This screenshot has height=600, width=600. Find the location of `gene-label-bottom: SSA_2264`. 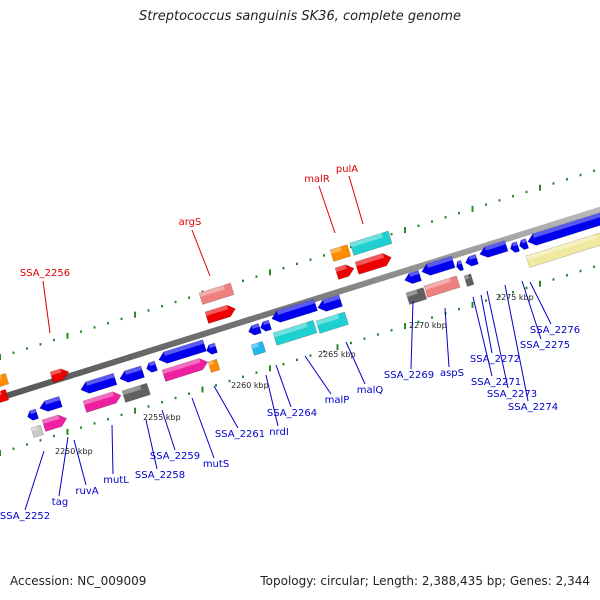

gene-label-bottom: SSA_2264 is located at coordinates (292, 413).